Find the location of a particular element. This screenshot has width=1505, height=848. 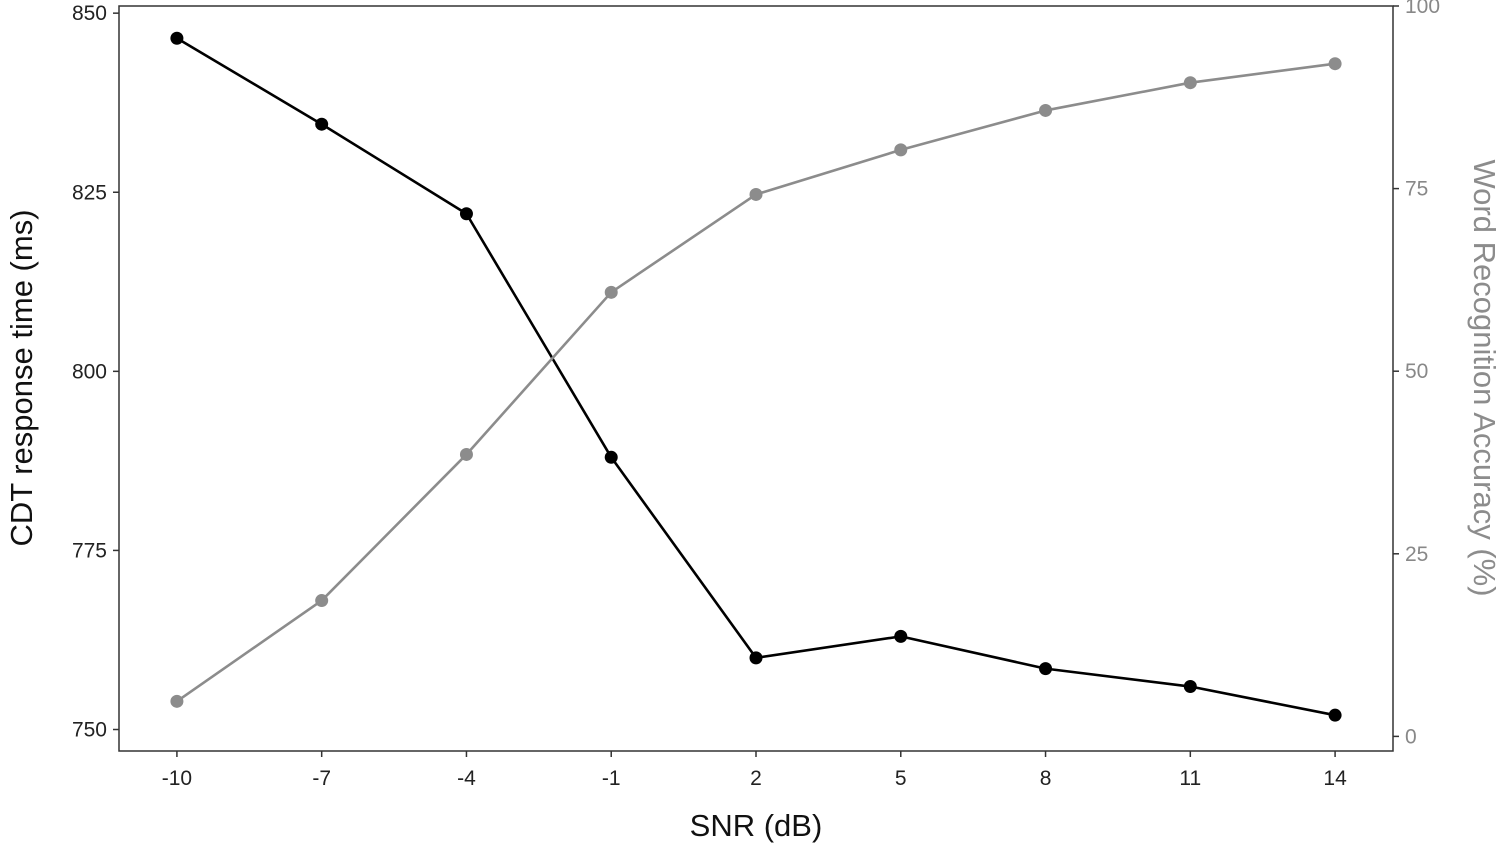

x-axis: -10 -7 -4 -1 2 5 8 11 14 is located at coordinates (754, 770).